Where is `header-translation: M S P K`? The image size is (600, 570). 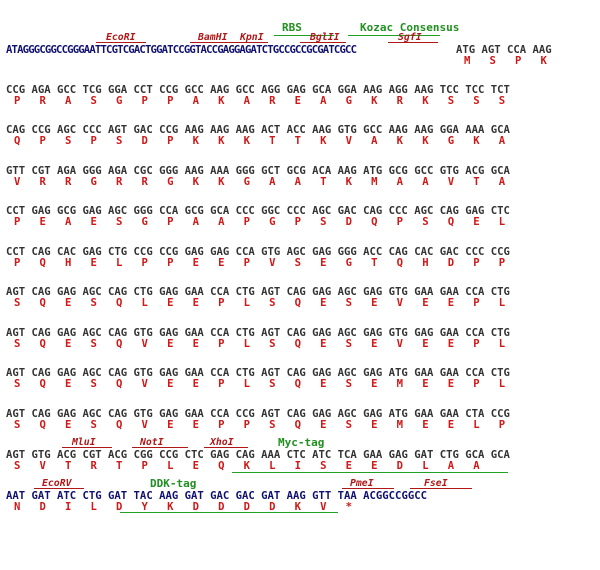 header-translation: M S P K is located at coordinates (505, 61).